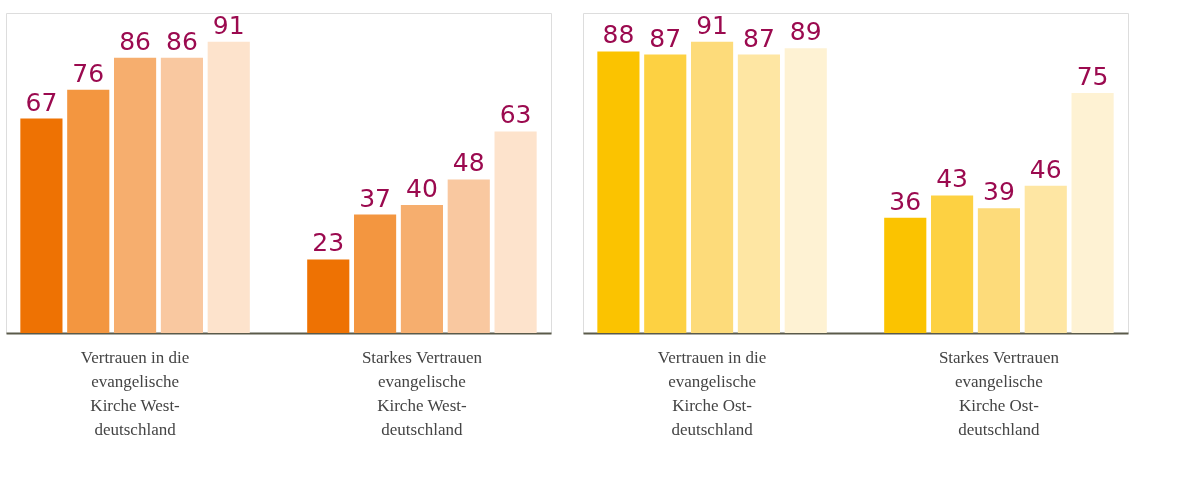 The width and height of the screenshot is (1183, 500). Describe the element at coordinates (952, 179) in the screenshot. I see `data-label: 43` at that location.